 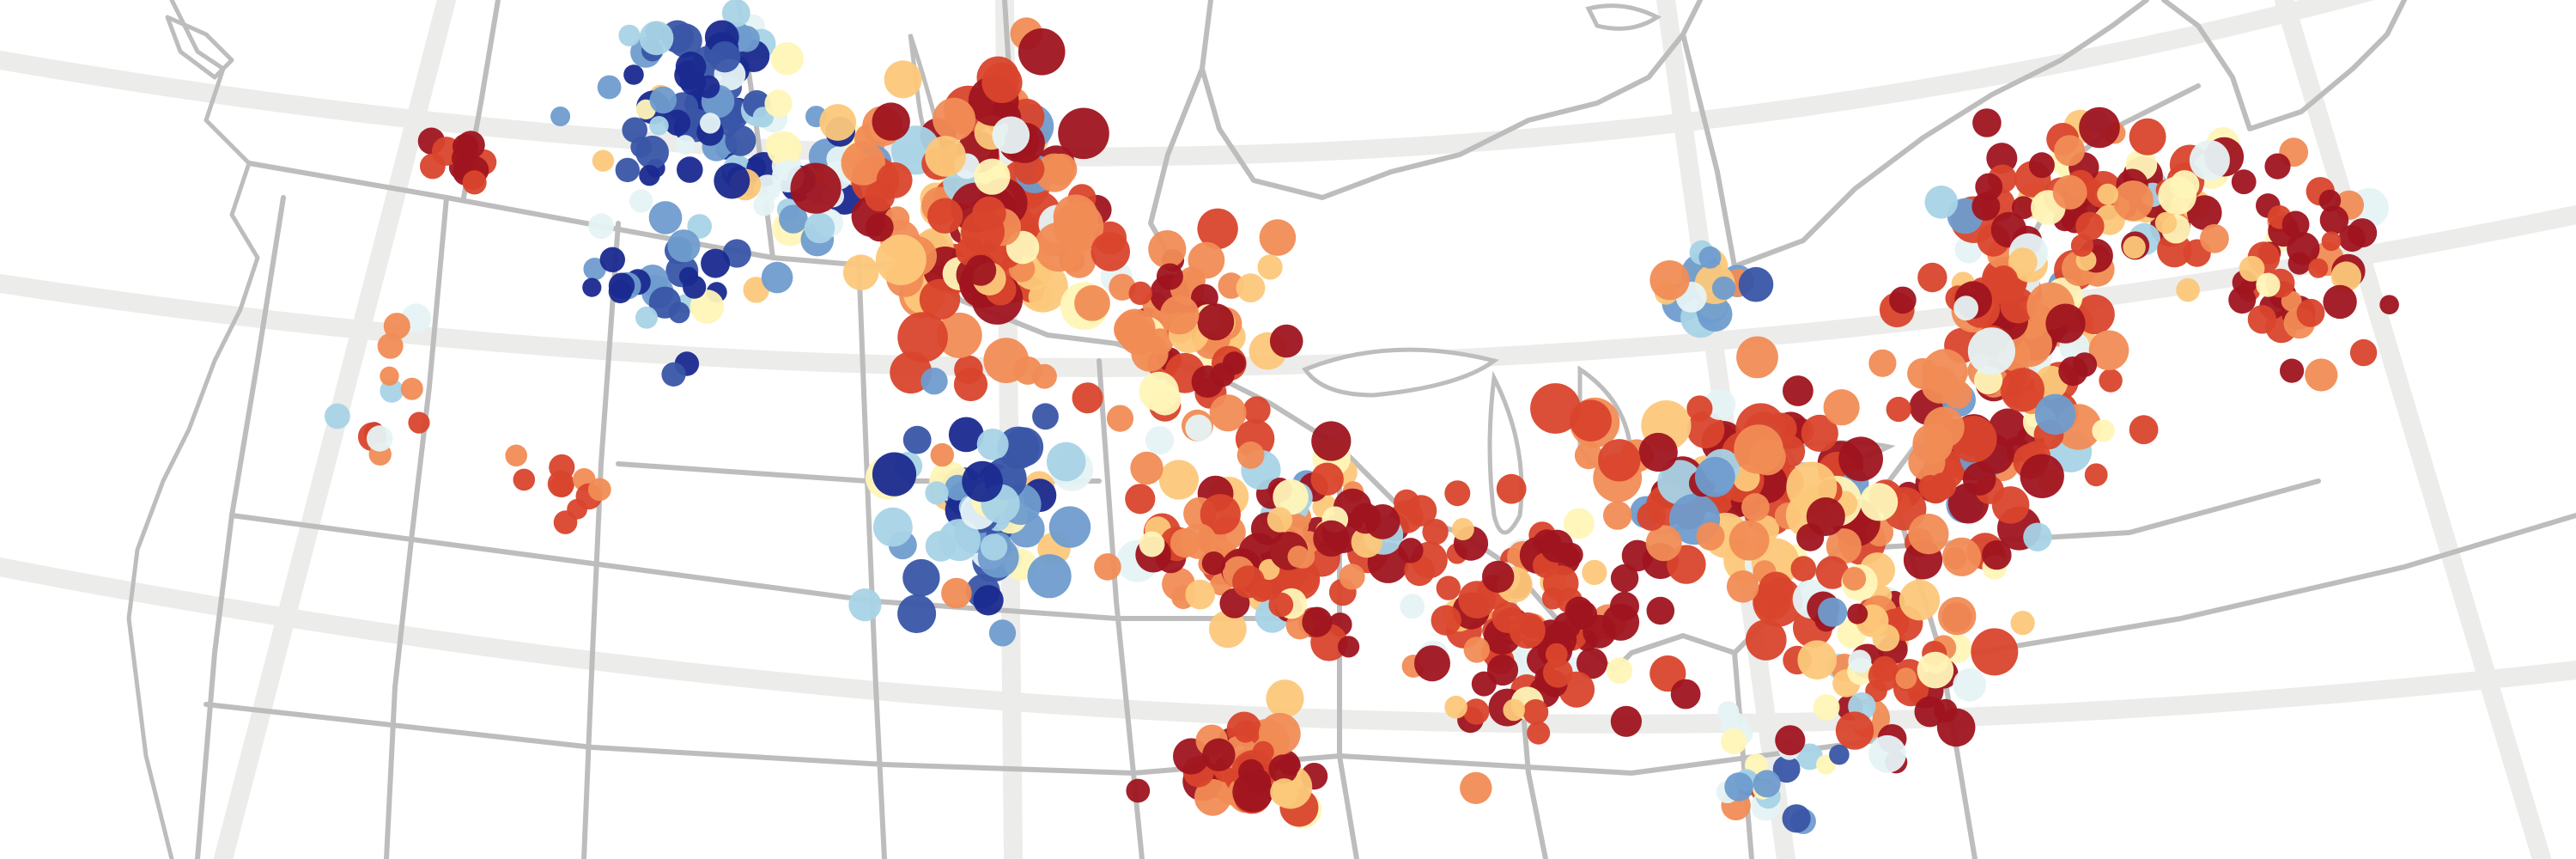 I want to click on great-slave-lake, so click(x=1623, y=17).